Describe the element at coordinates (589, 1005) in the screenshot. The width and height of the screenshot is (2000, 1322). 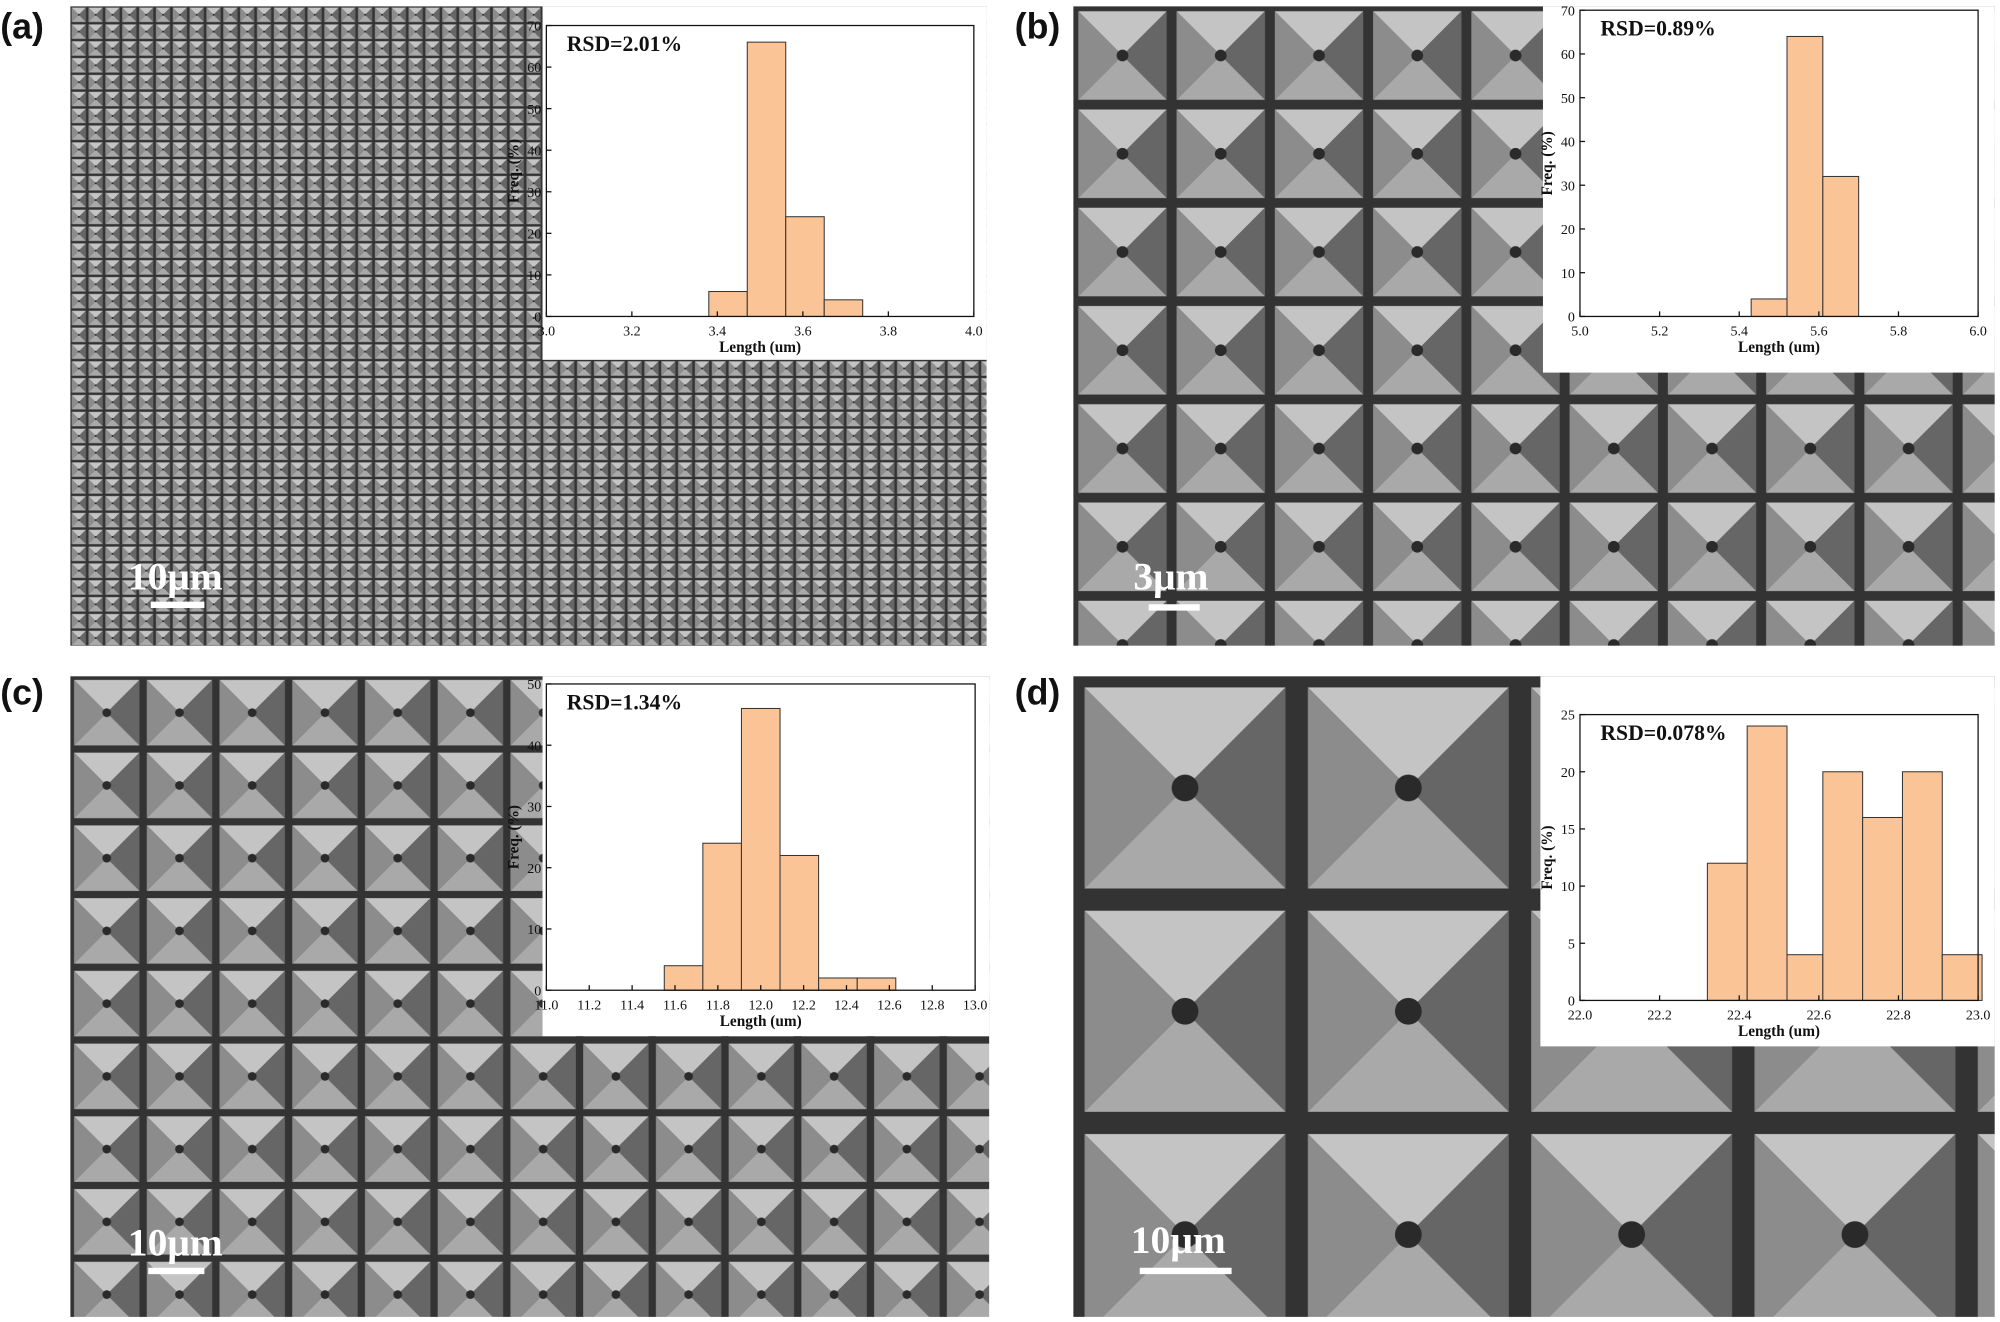
I see `x-tick-label: 11.2` at that location.